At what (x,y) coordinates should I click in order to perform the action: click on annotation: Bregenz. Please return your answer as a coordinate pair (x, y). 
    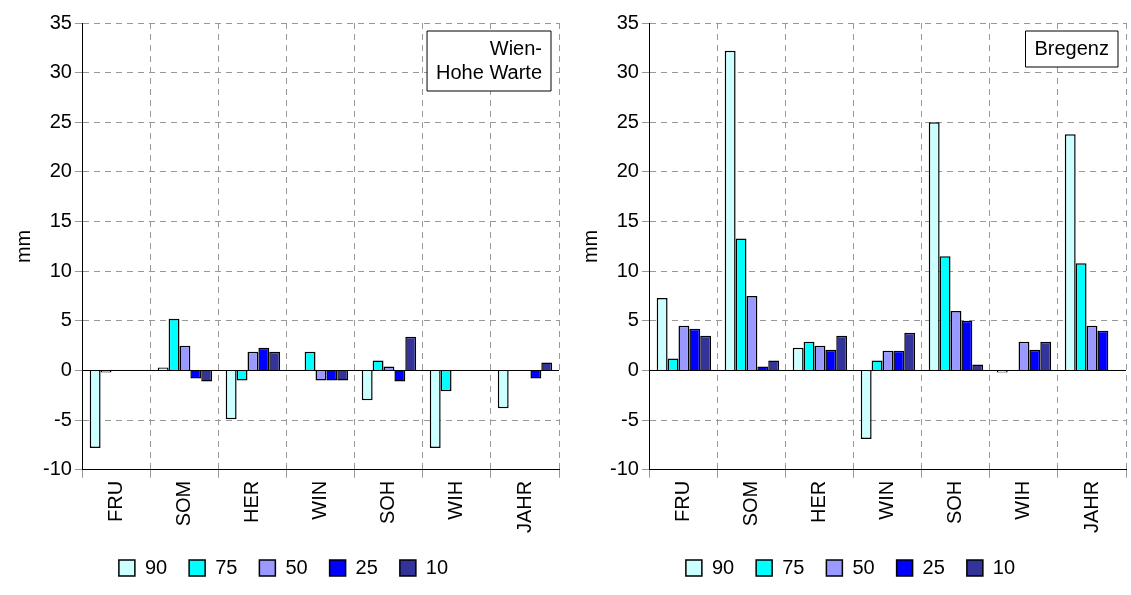
    Looking at the image, I should click on (1071, 47).